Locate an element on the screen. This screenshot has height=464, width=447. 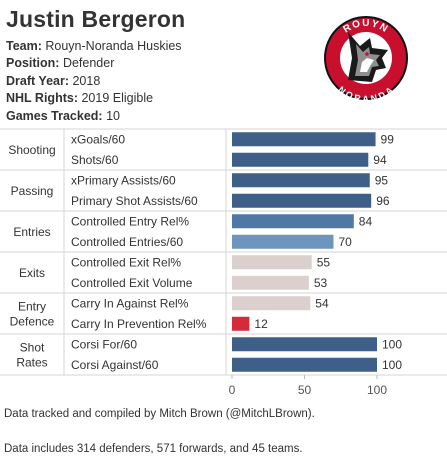
group-label: Rates is located at coordinates (31, 363).